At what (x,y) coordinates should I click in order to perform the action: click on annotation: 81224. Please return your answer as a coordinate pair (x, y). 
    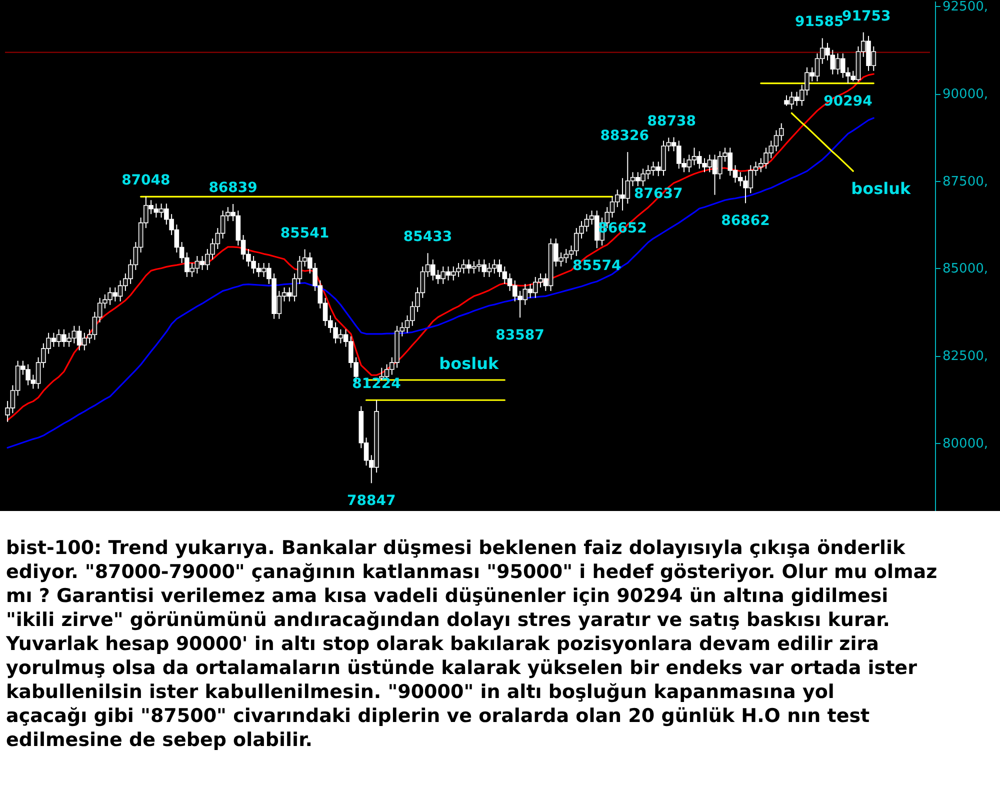
    Looking at the image, I should click on (377, 384).